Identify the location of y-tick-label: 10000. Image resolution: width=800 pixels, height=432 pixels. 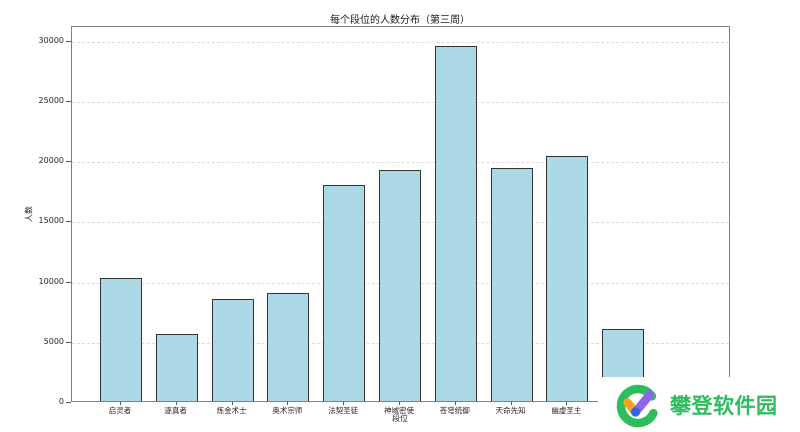
(51, 281).